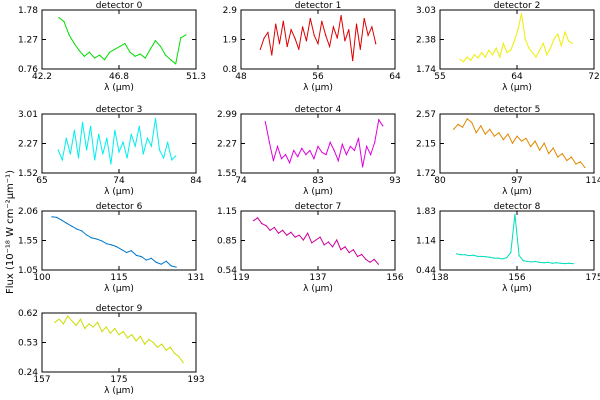  What do you see at coordinates (227, 271) in the screenshot?
I see `y-tick-label: 0.54` at bounding box center [227, 271].